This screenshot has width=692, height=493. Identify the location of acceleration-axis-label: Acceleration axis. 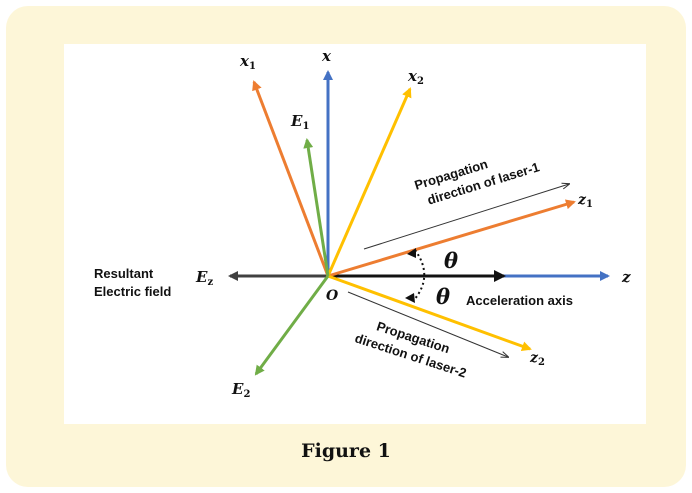
(519, 300).